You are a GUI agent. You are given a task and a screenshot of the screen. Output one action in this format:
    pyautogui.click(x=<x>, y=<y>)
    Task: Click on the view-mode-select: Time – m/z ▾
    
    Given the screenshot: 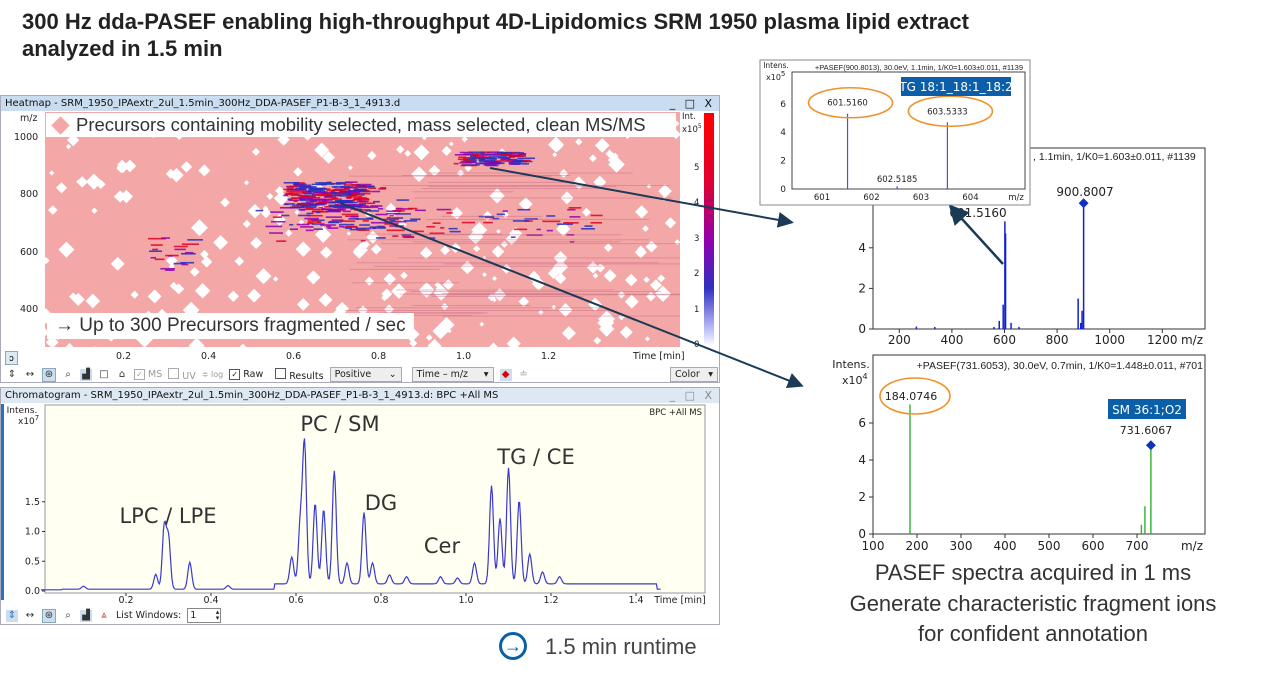 What is the action you would take?
    pyautogui.click(x=452, y=374)
    